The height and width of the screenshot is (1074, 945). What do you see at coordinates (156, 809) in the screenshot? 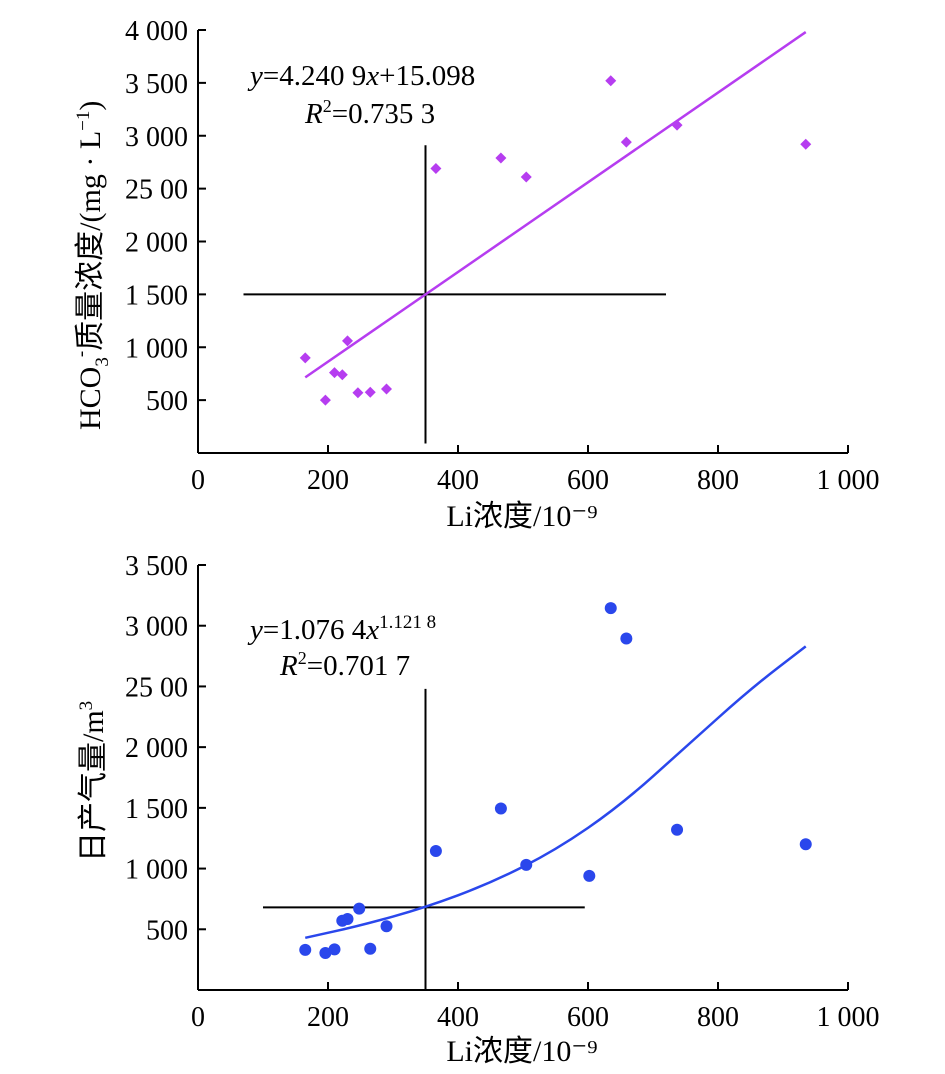
I see `chart2-y-tick-label: 1 500` at bounding box center [156, 809].